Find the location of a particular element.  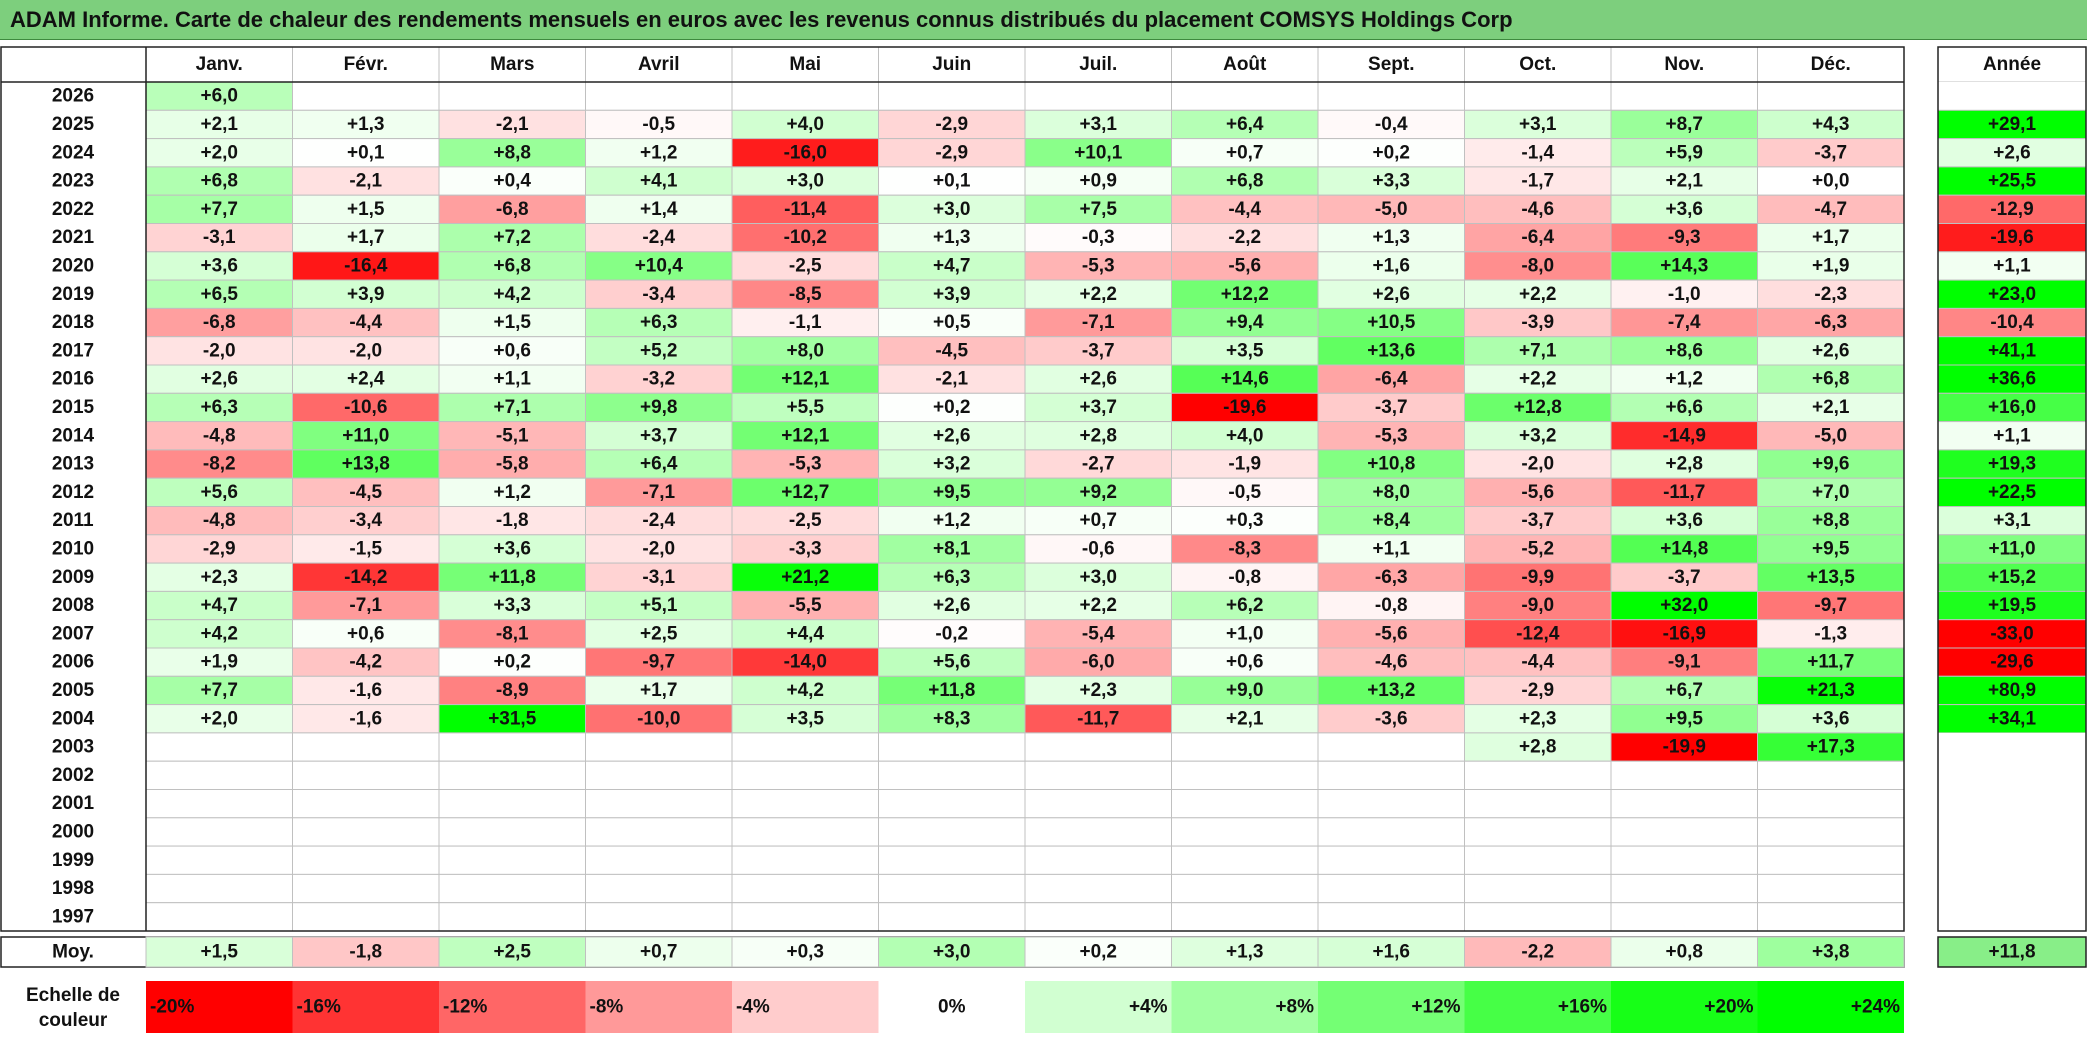

month-header: Avril is located at coordinates (659, 64).